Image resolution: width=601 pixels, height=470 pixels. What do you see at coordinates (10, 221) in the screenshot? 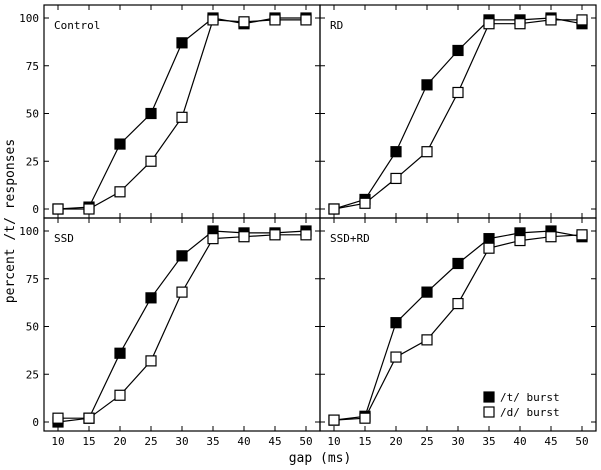
I see `y-axis-title: percent /t/ responses` at bounding box center [10, 221].